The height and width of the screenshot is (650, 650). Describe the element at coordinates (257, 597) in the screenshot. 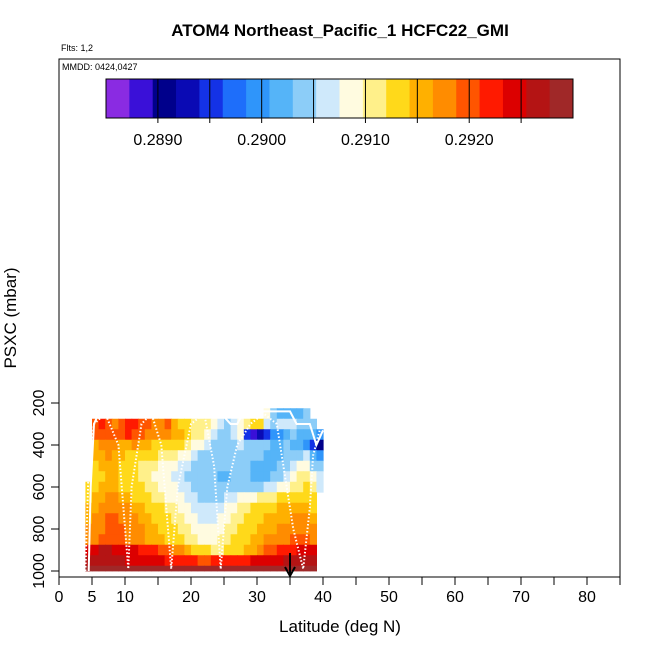

I see `x-tick-label: 30` at that location.